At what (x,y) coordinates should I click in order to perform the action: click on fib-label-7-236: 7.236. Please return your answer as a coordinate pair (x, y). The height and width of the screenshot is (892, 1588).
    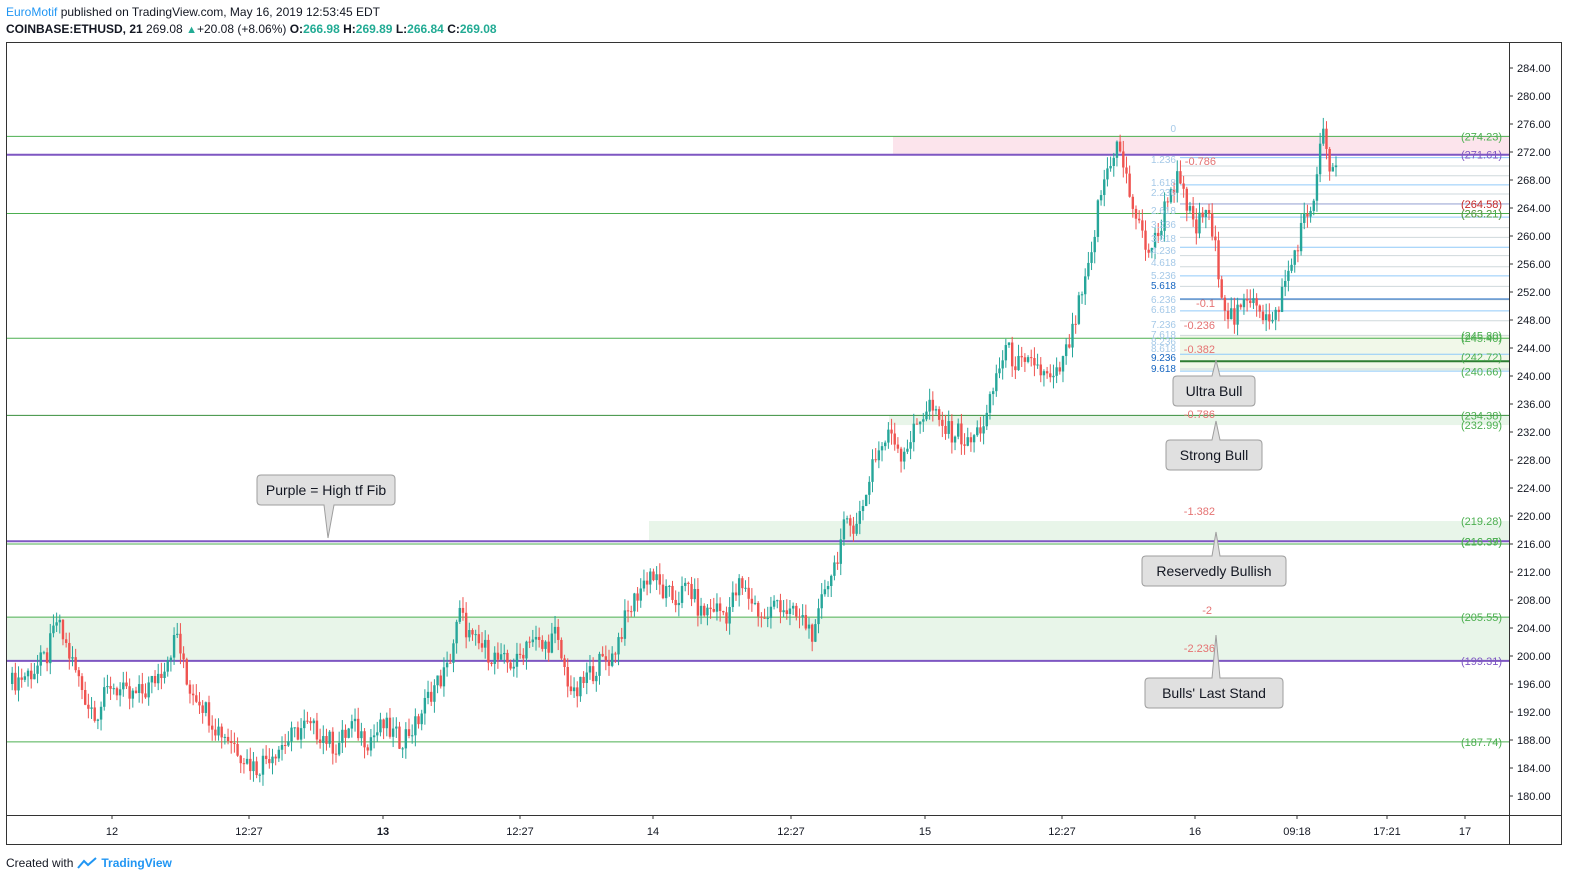
    Looking at the image, I should click on (1163, 325).